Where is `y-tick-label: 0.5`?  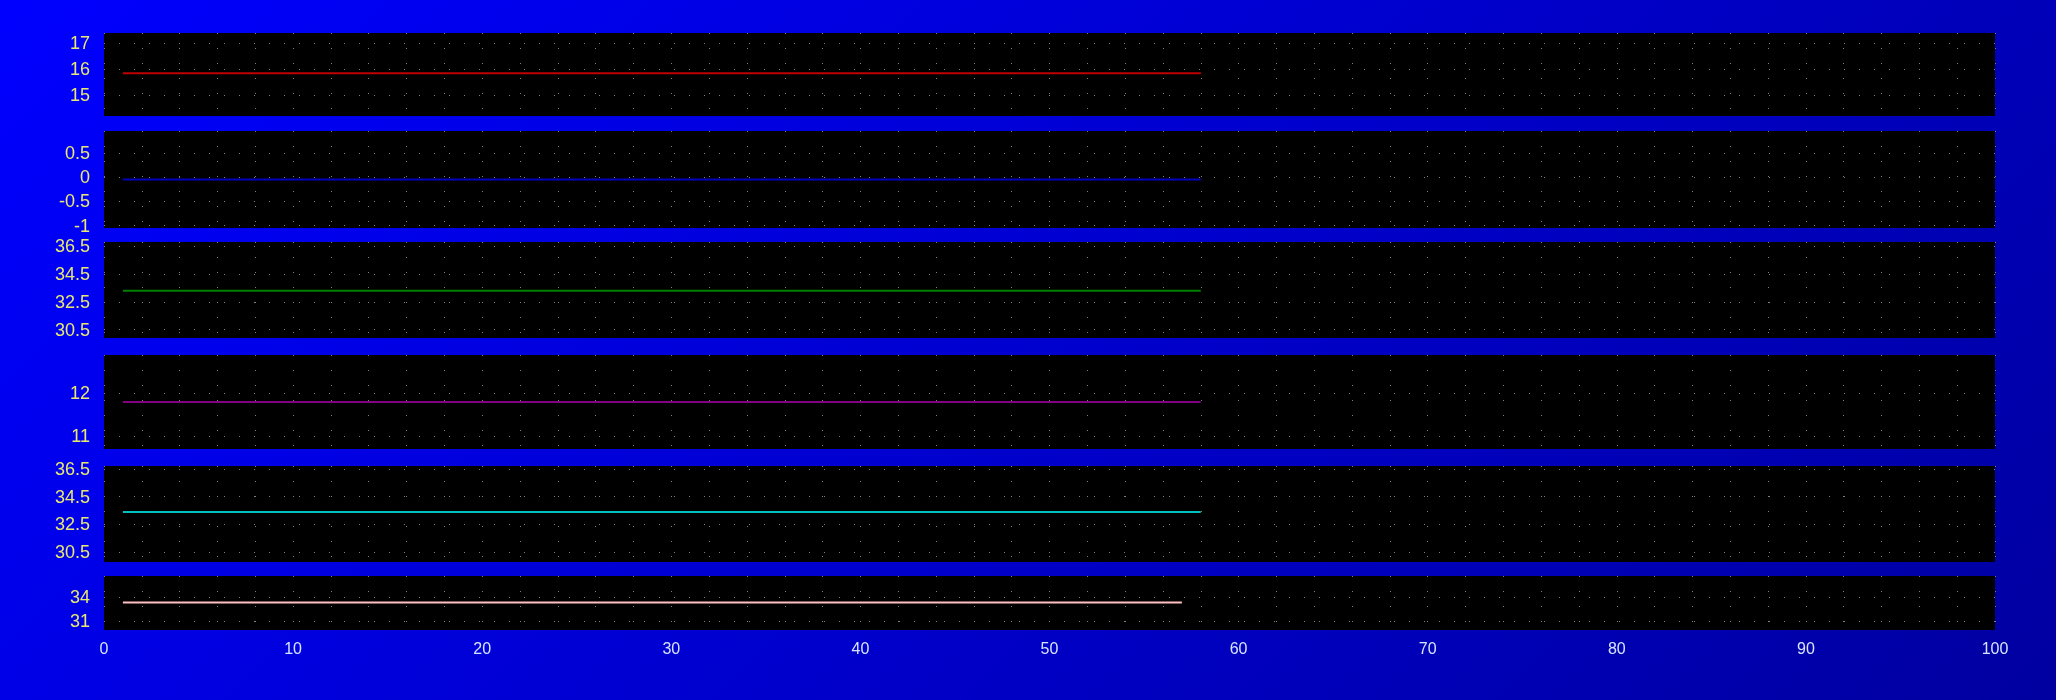 y-tick-label: 0.5 is located at coordinates (77, 152).